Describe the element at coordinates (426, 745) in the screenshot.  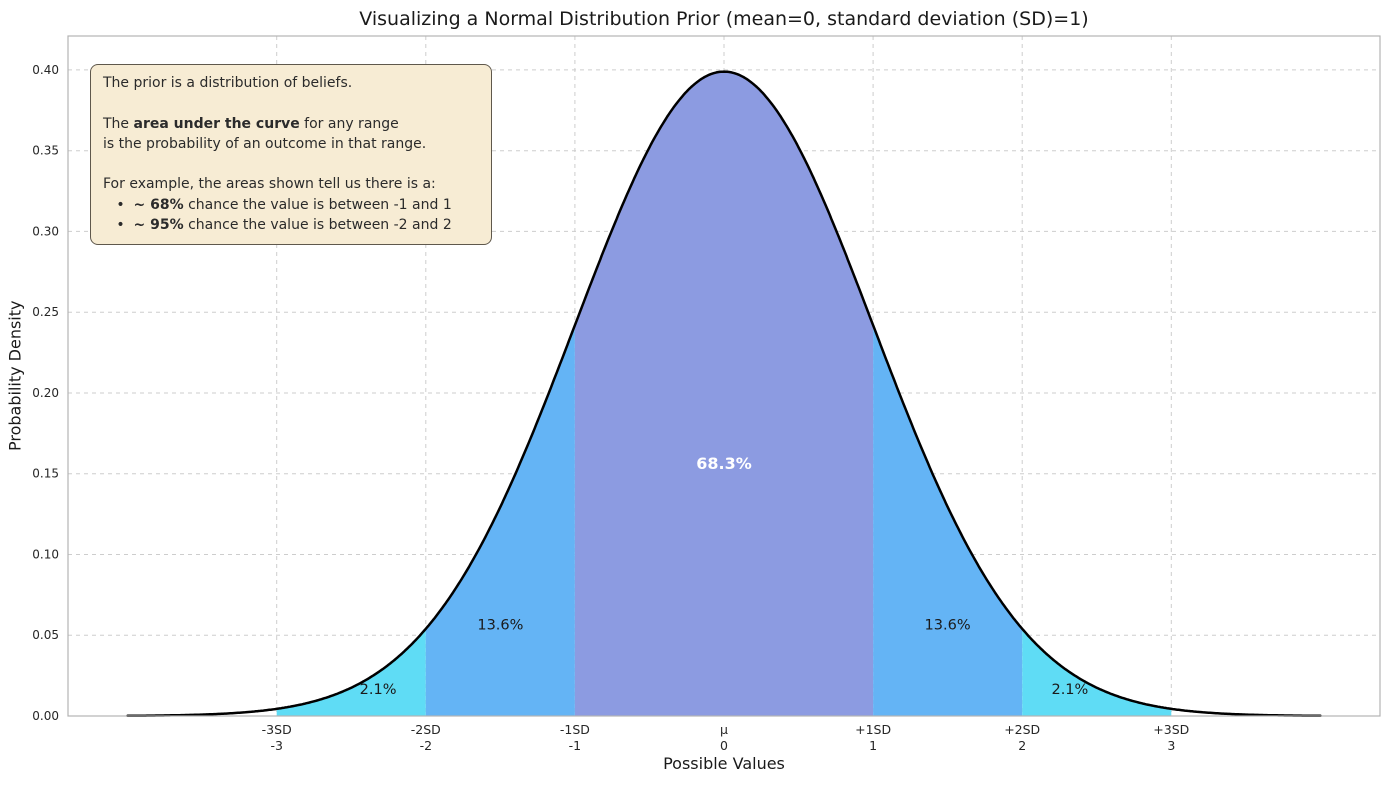
I see `x-tick-label-value: -2` at that location.